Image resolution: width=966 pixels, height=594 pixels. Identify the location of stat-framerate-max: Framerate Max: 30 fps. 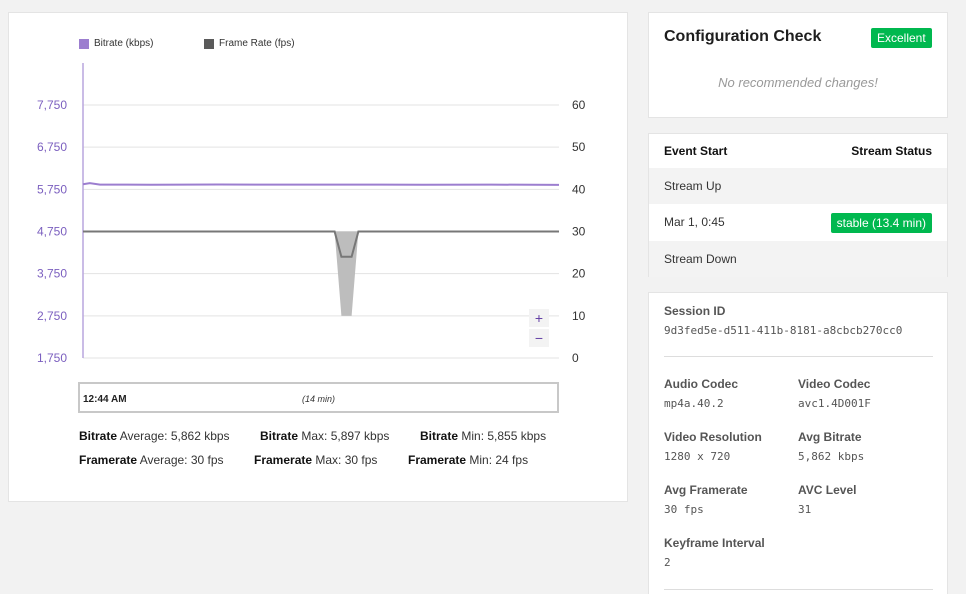
(315, 460).